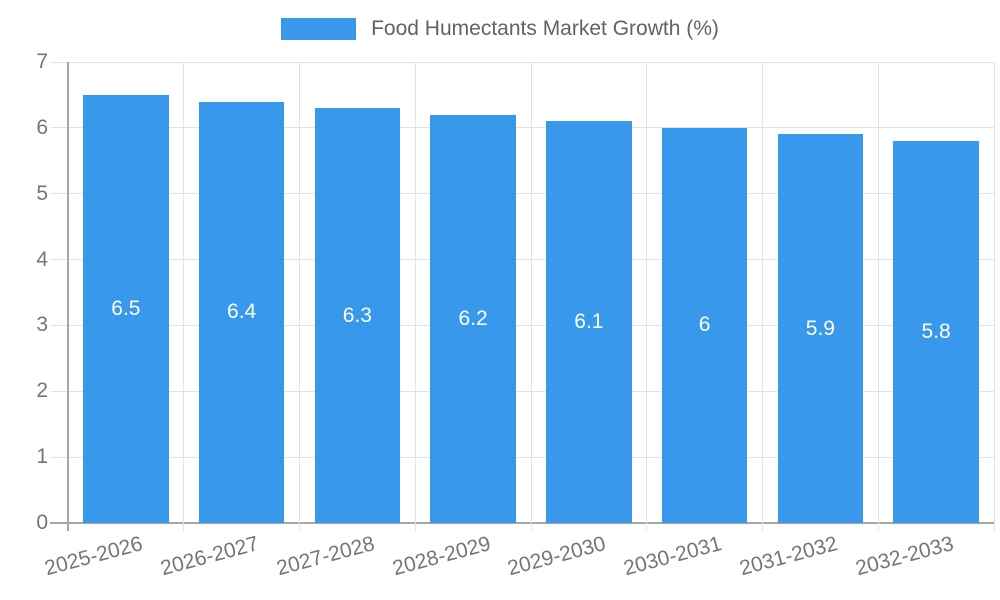 This screenshot has width=1000, height=600. Describe the element at coordinates (42, 61) in the screenshot. I see `y-tick-label: 7` at that location.